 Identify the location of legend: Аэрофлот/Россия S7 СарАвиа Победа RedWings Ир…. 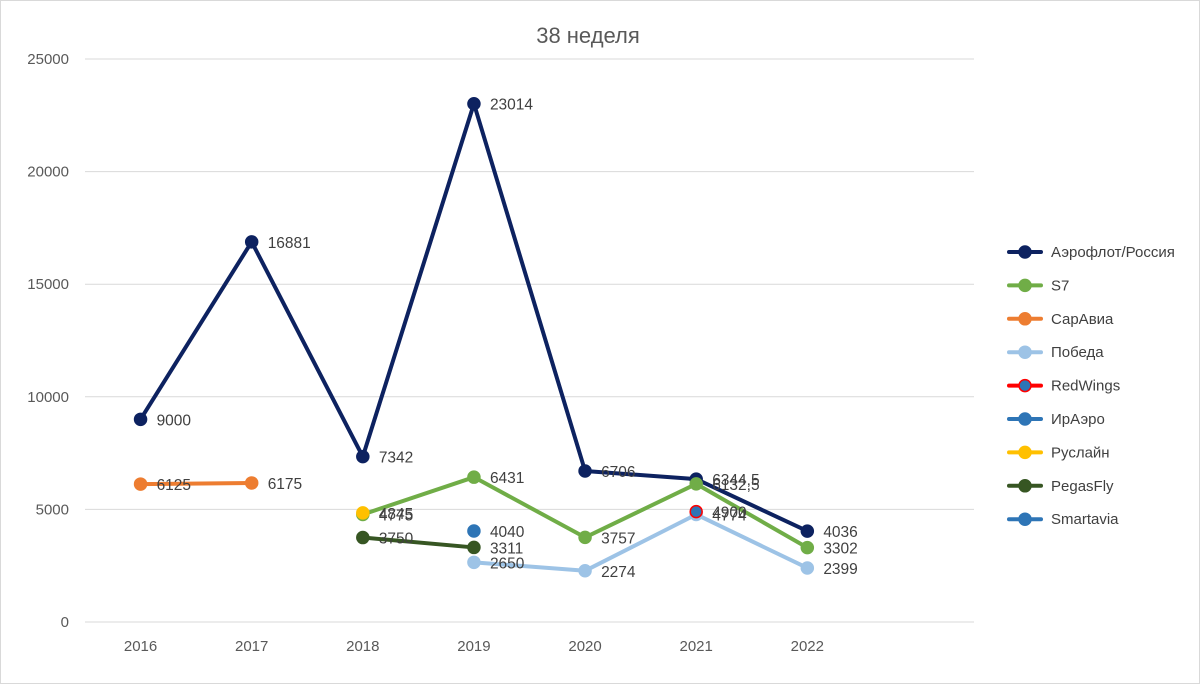
(1091, 386).